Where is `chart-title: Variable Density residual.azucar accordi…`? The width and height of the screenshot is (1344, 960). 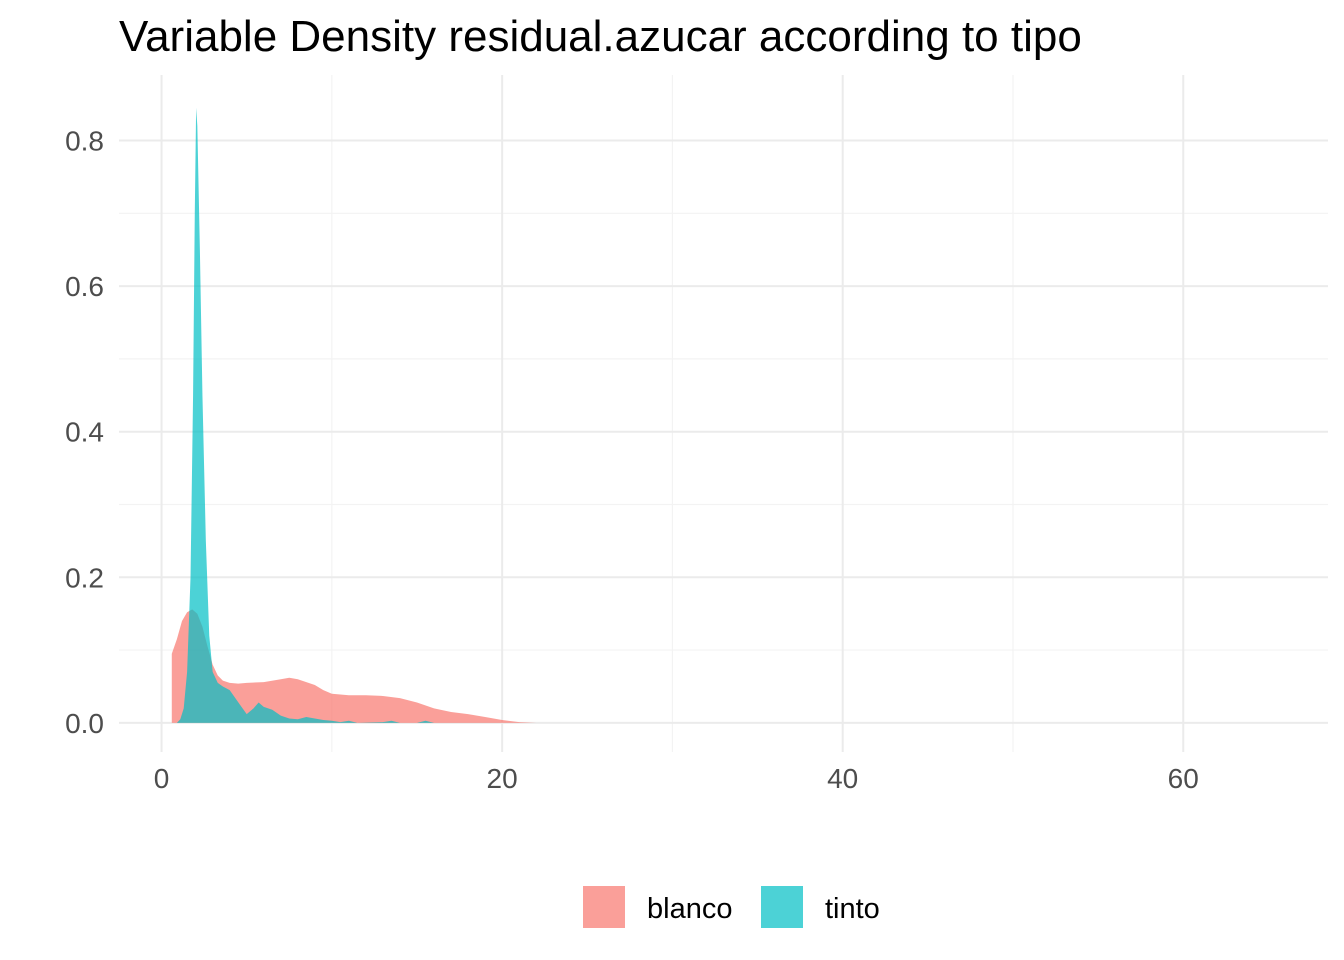 chart-title: Variable Density residual.azucar accordi… is located at coordinates (600, 36).